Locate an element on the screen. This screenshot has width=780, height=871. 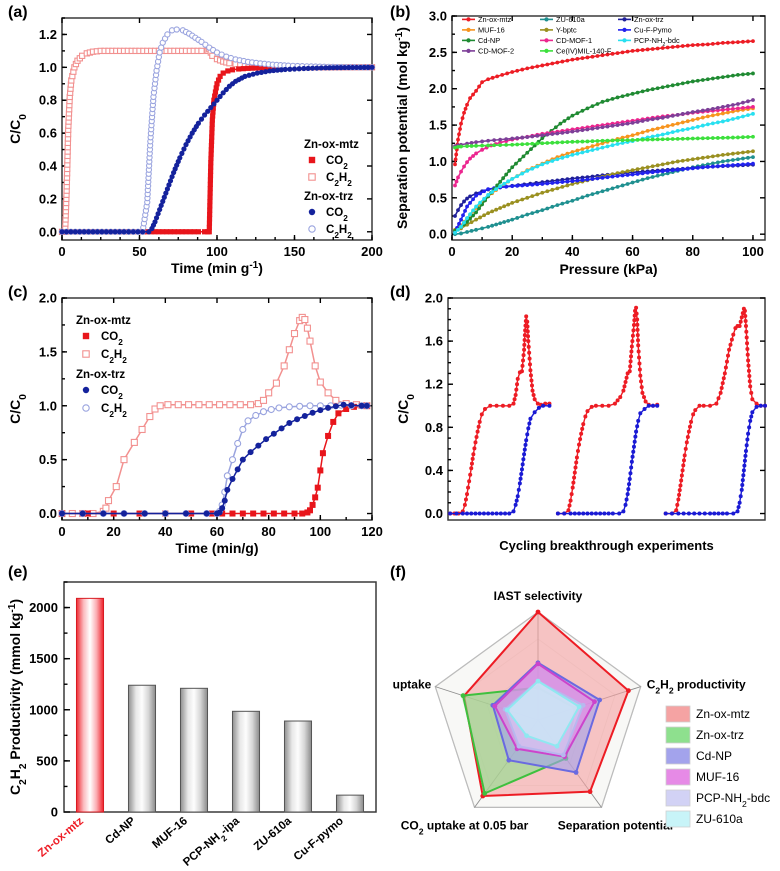
svg-text: CO2 uptake at 0.05 bar is located at coordinates (465, 827).